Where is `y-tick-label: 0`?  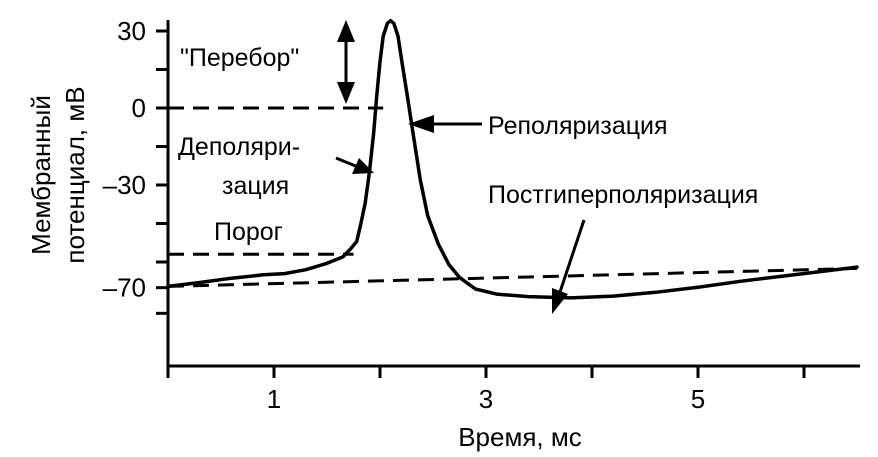 y-tick-label: 0 is located at coordinates (139, 108).